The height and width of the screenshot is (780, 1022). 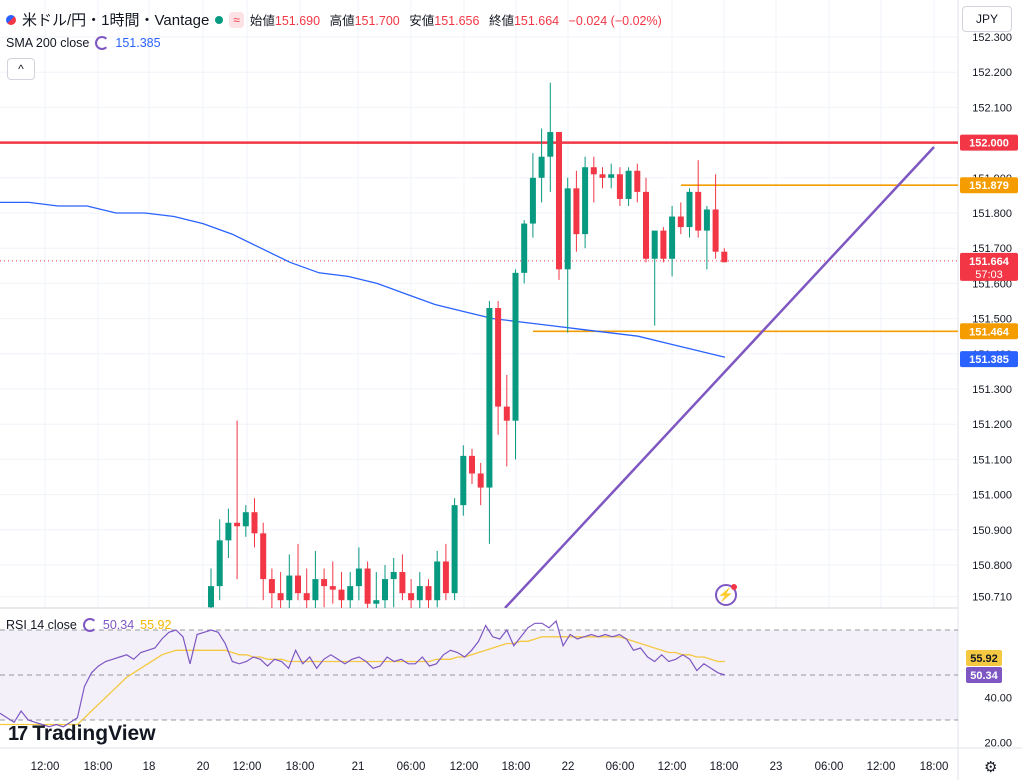 I want to click on currency-select: JPY, so click(x=987, y=19).